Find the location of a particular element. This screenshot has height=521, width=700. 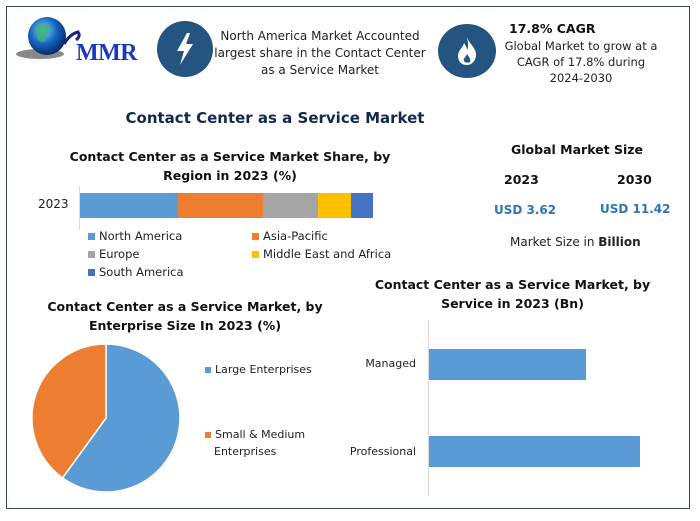

market-size-value-2023: USD 3.62 is located at coordinates (525, 210).